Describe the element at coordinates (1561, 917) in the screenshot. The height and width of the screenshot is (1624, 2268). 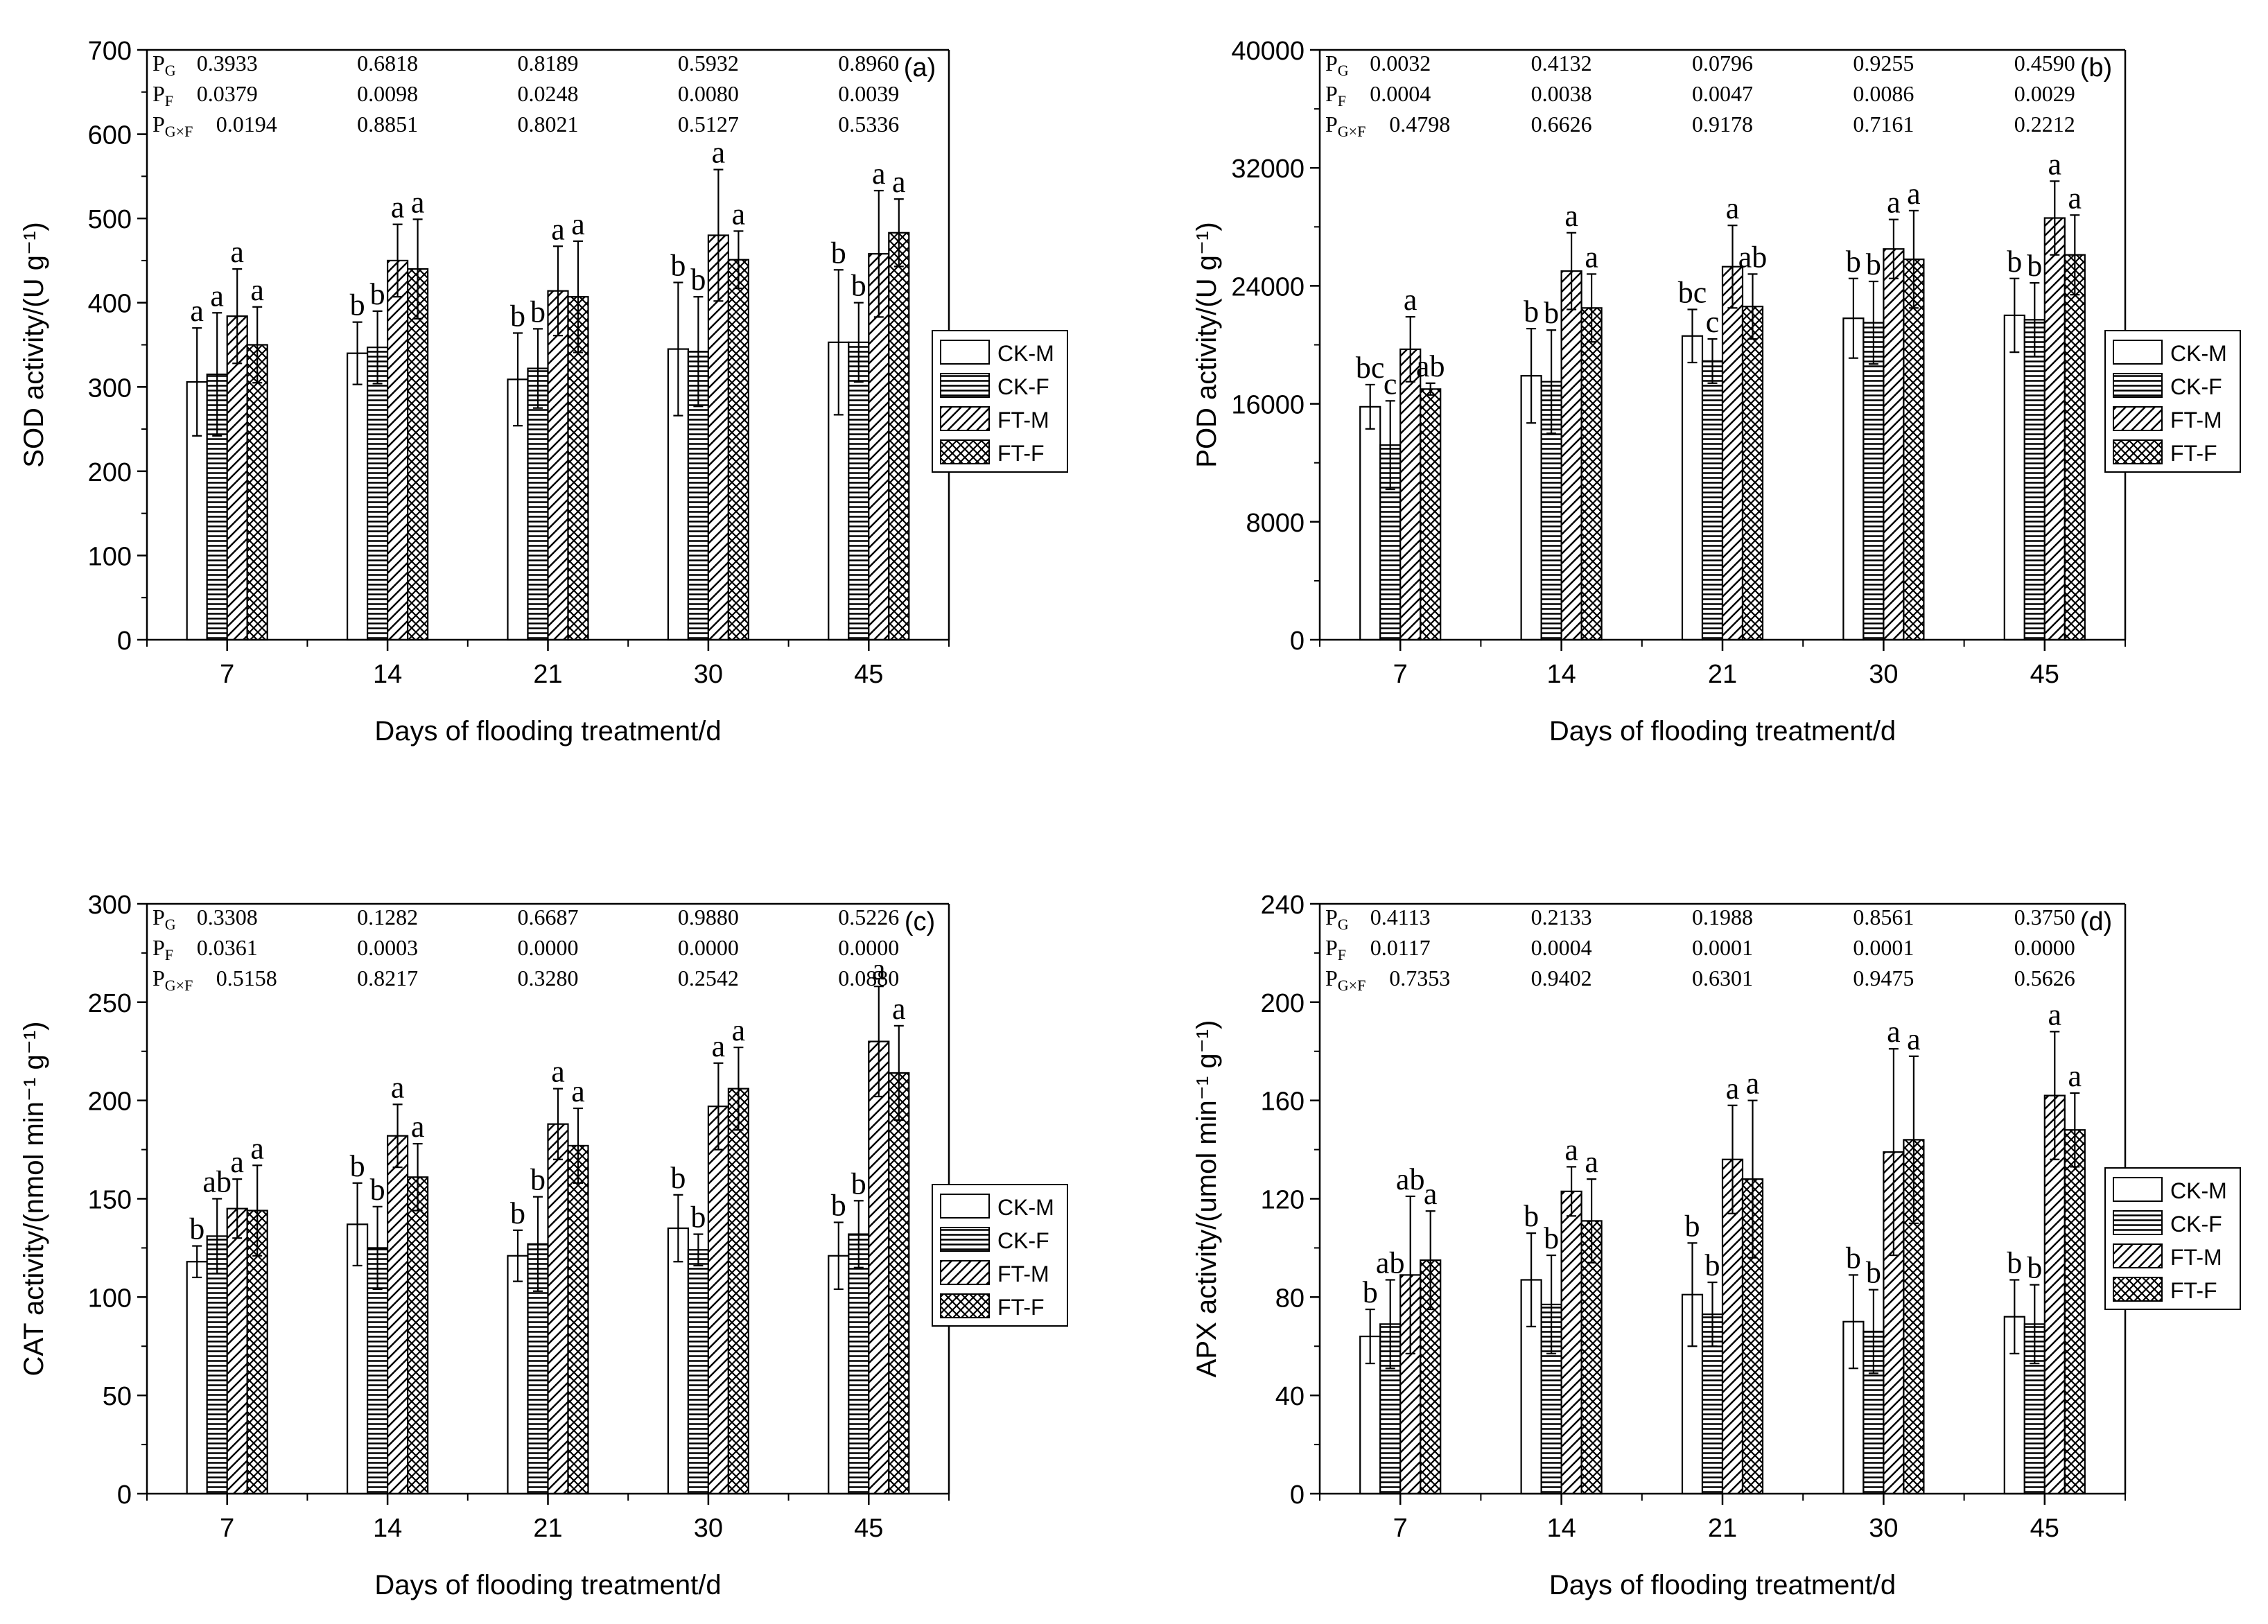
I see `stat-value-p-g-day-14: 0.2133` at that location.